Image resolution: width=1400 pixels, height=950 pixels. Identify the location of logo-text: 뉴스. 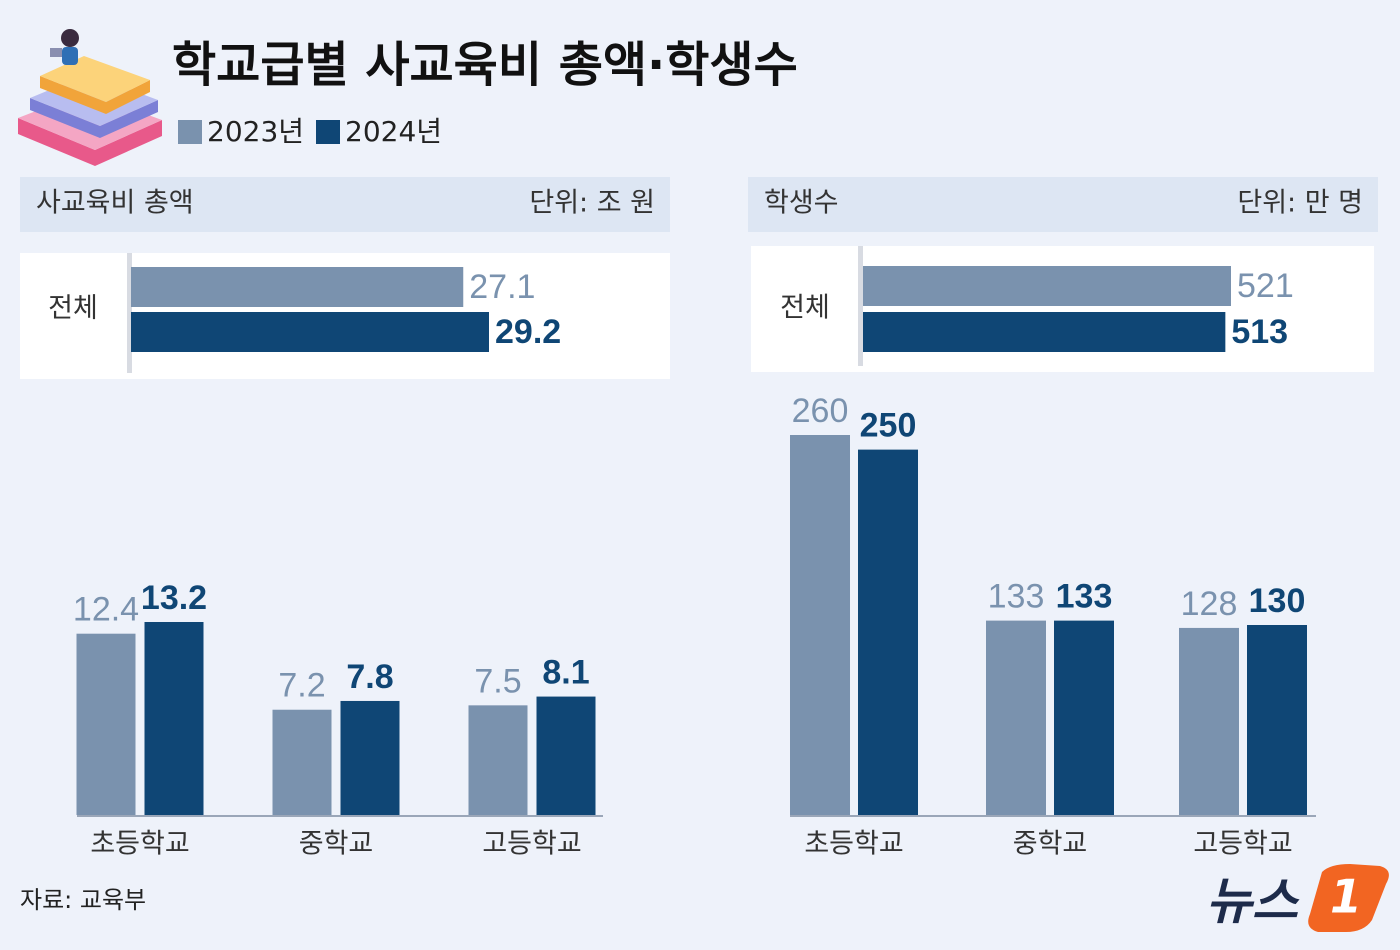
(1253, 902).